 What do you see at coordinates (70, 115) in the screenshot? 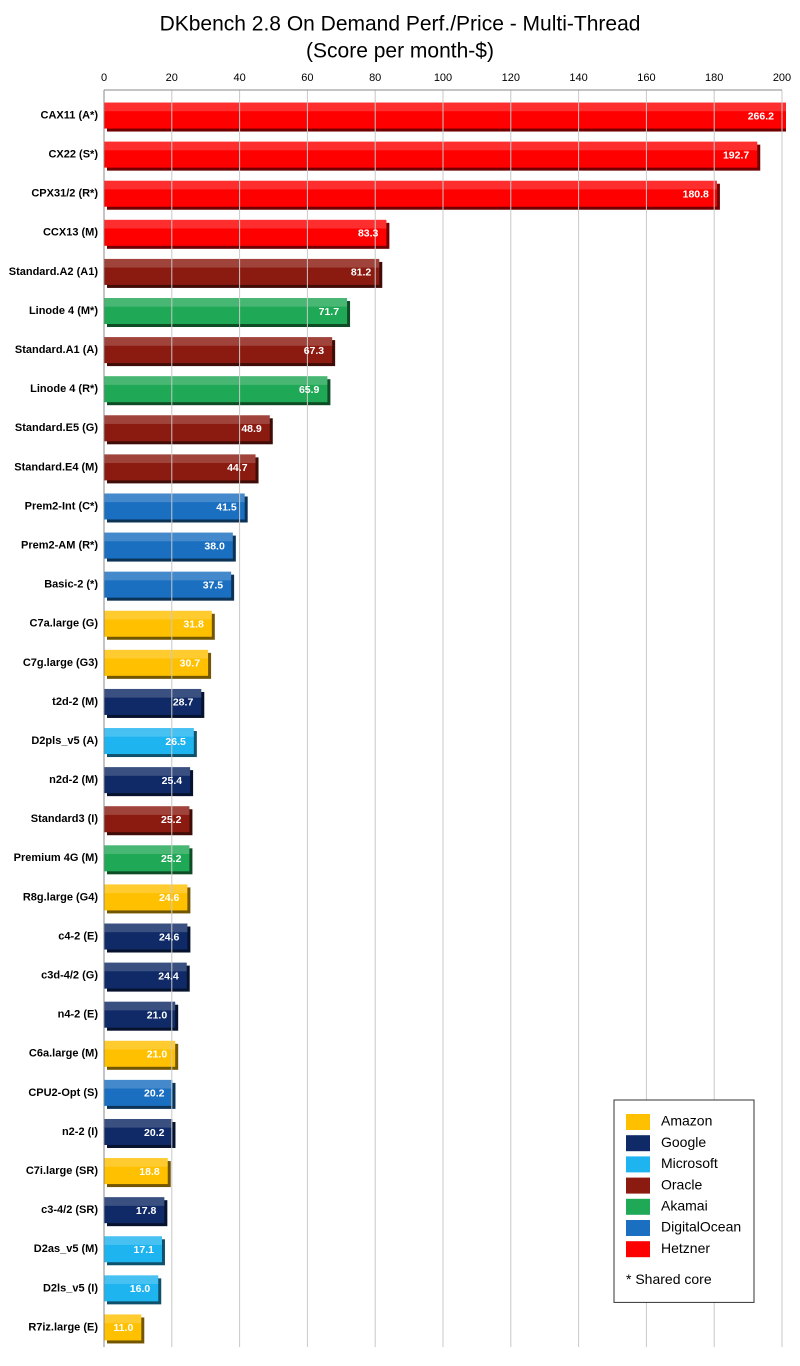
I see `y-tick-label: CAX11 (A*)` at bounding box center [70, 115].